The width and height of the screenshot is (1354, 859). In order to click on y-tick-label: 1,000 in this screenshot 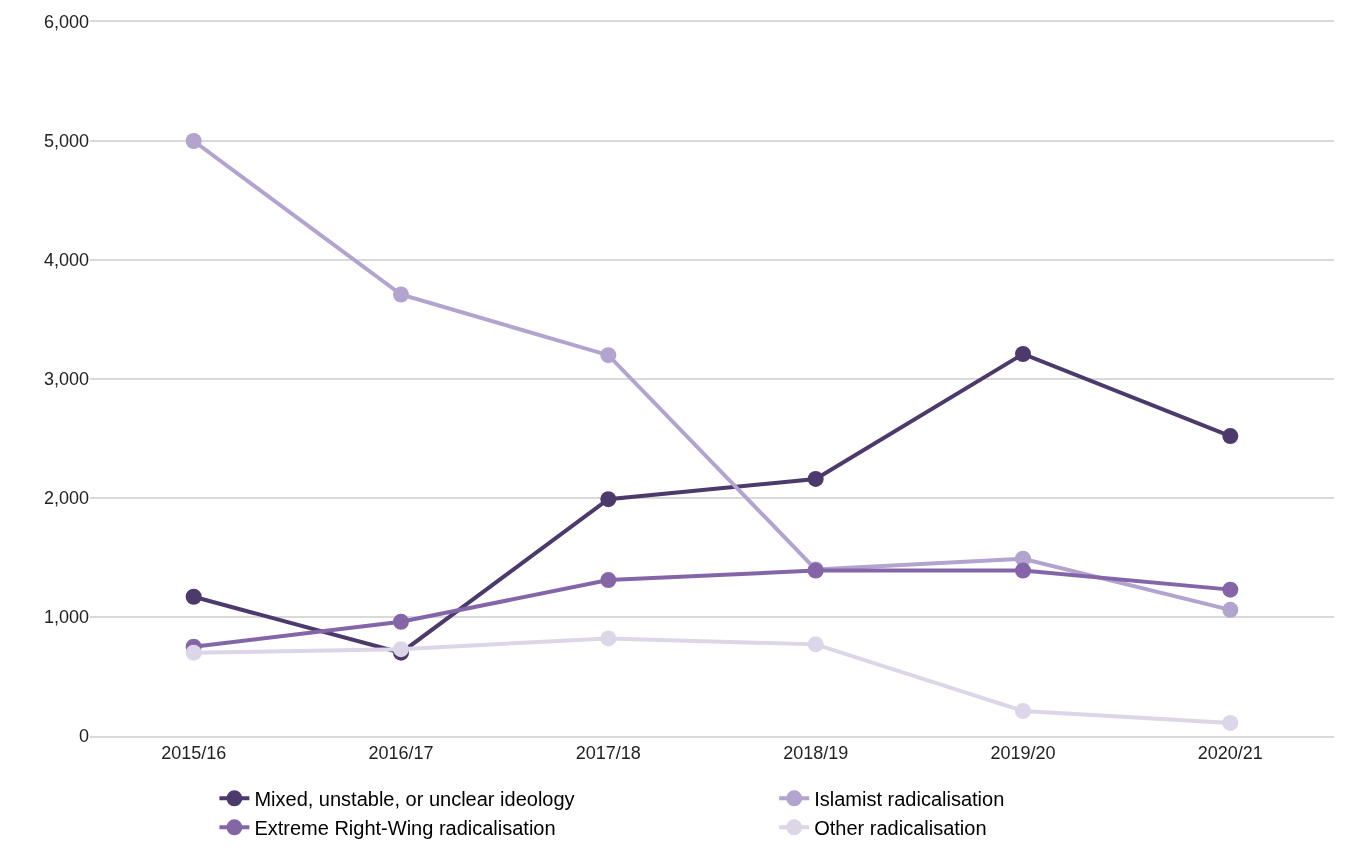, I will do `click(66, 617)`.